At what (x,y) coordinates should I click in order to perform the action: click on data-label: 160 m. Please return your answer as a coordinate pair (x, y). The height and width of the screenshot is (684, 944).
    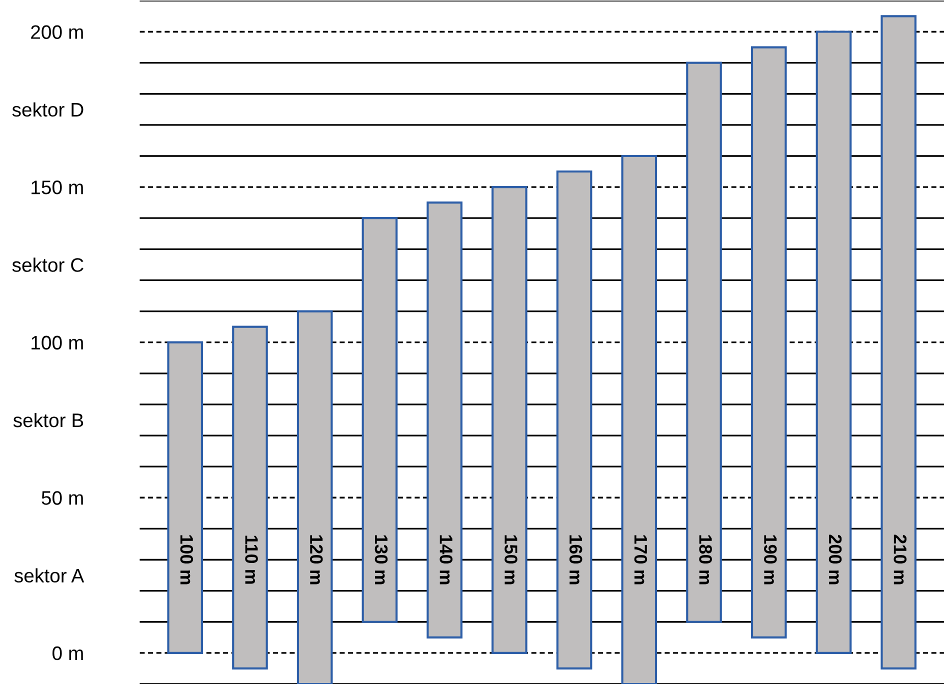
    Looking at the image, I should click on (575, 559).